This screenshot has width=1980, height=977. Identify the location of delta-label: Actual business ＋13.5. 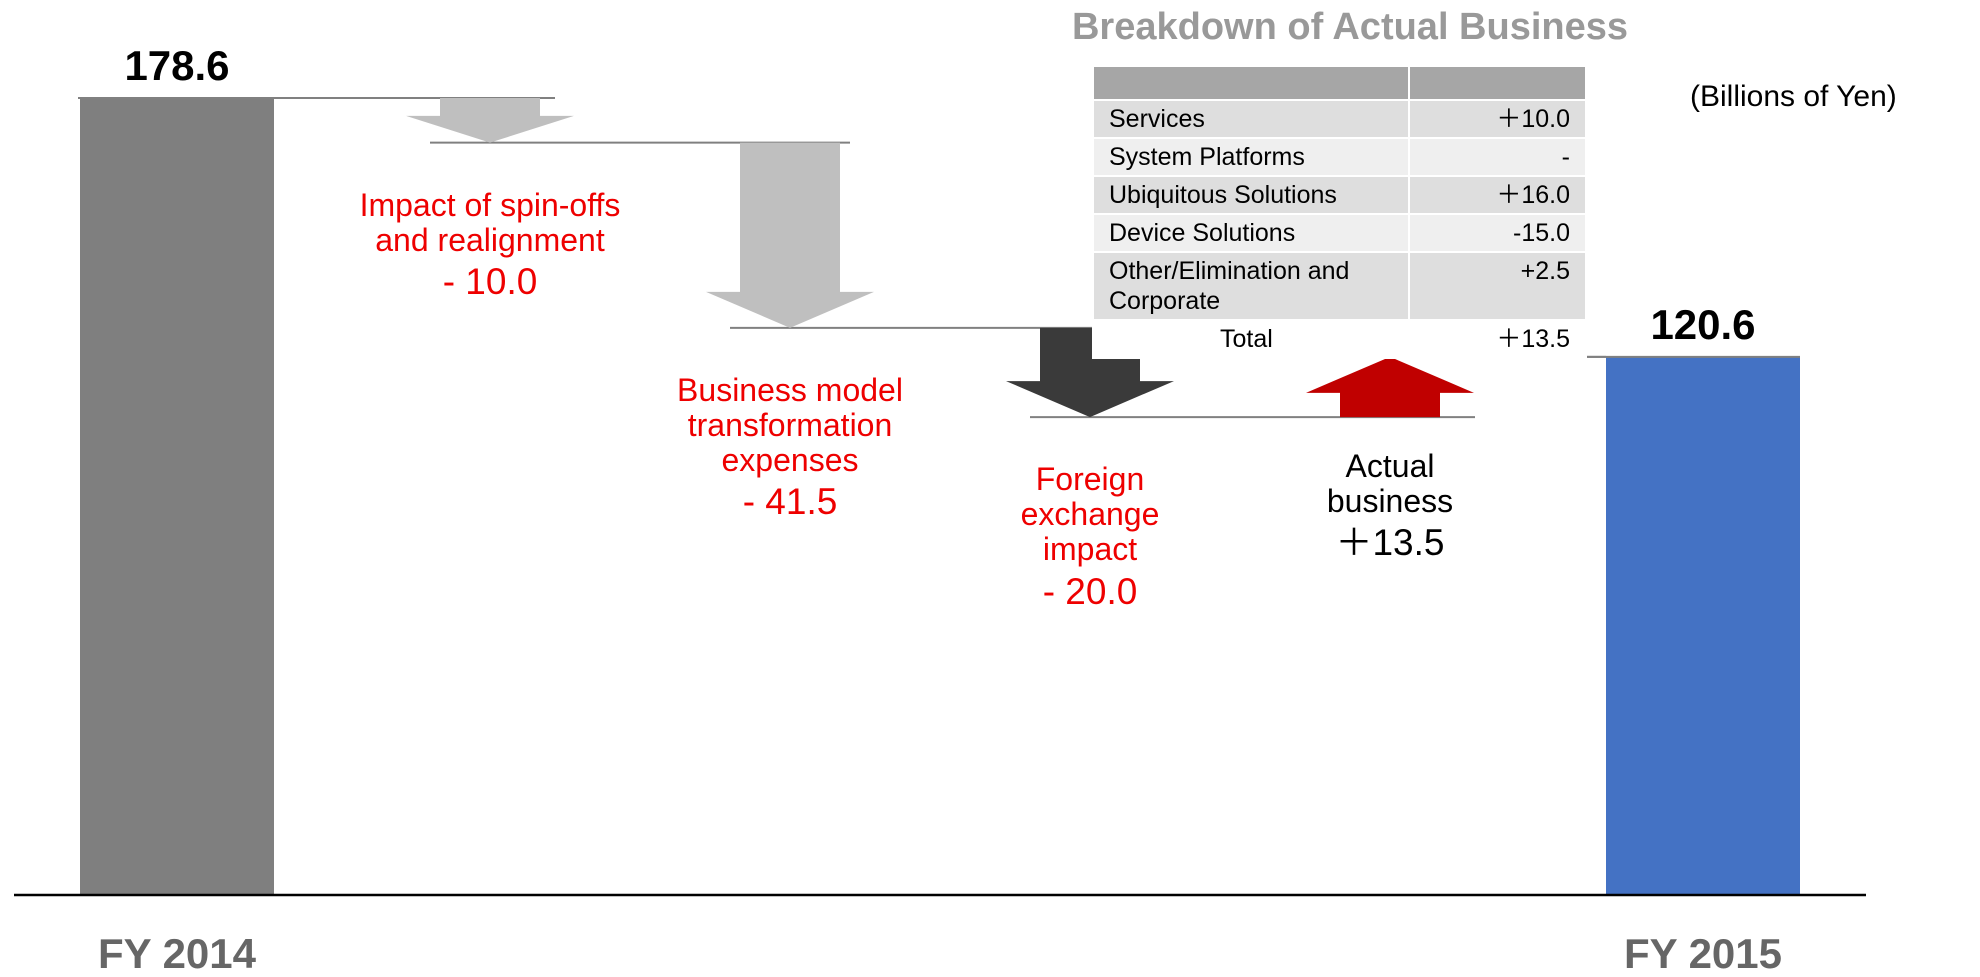
(1390, 506).